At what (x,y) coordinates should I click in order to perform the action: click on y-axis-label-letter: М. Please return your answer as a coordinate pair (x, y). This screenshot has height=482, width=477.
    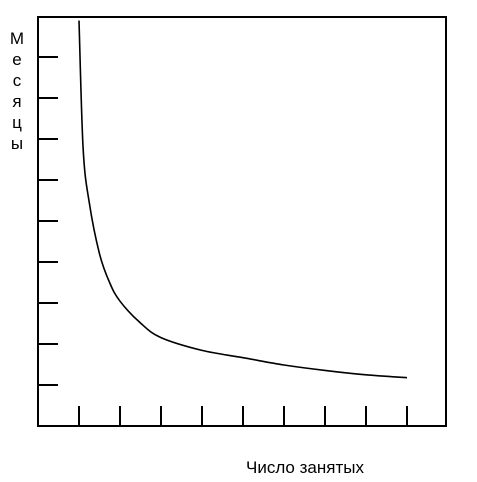
    Looking at the image, I should click on (17, 38).